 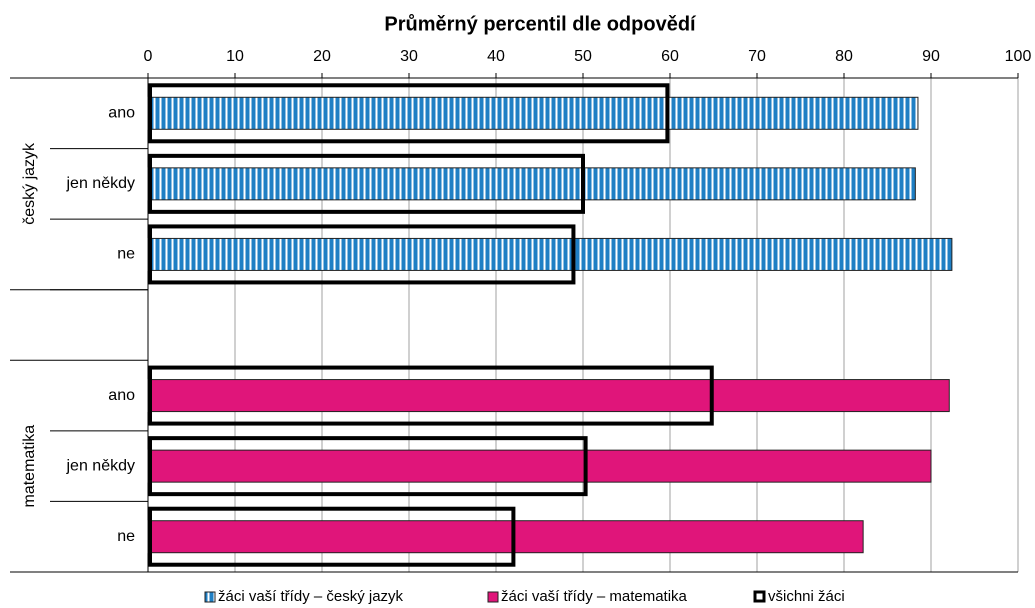 What do you see at coordinates (29, 466) in the screenshot?
I see `group-label: matematika` at bounding box center [29, 466].